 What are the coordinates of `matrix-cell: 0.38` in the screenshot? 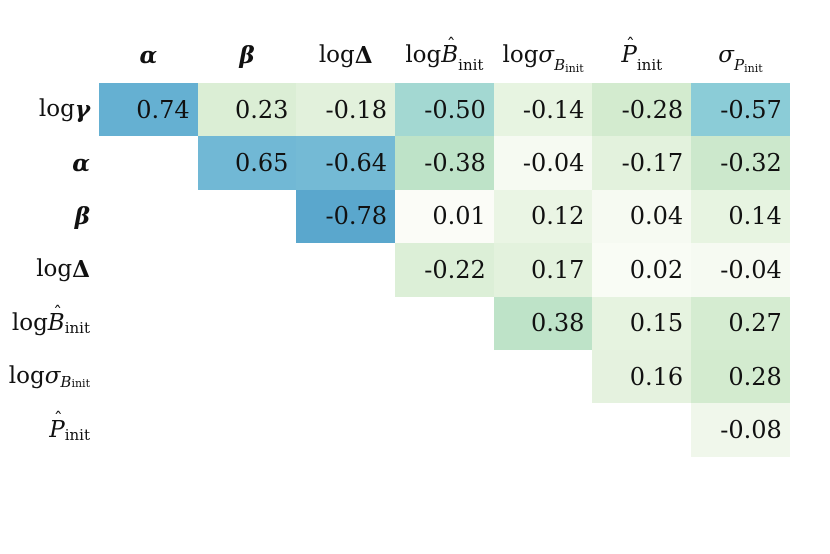 It's located at (543, 323).